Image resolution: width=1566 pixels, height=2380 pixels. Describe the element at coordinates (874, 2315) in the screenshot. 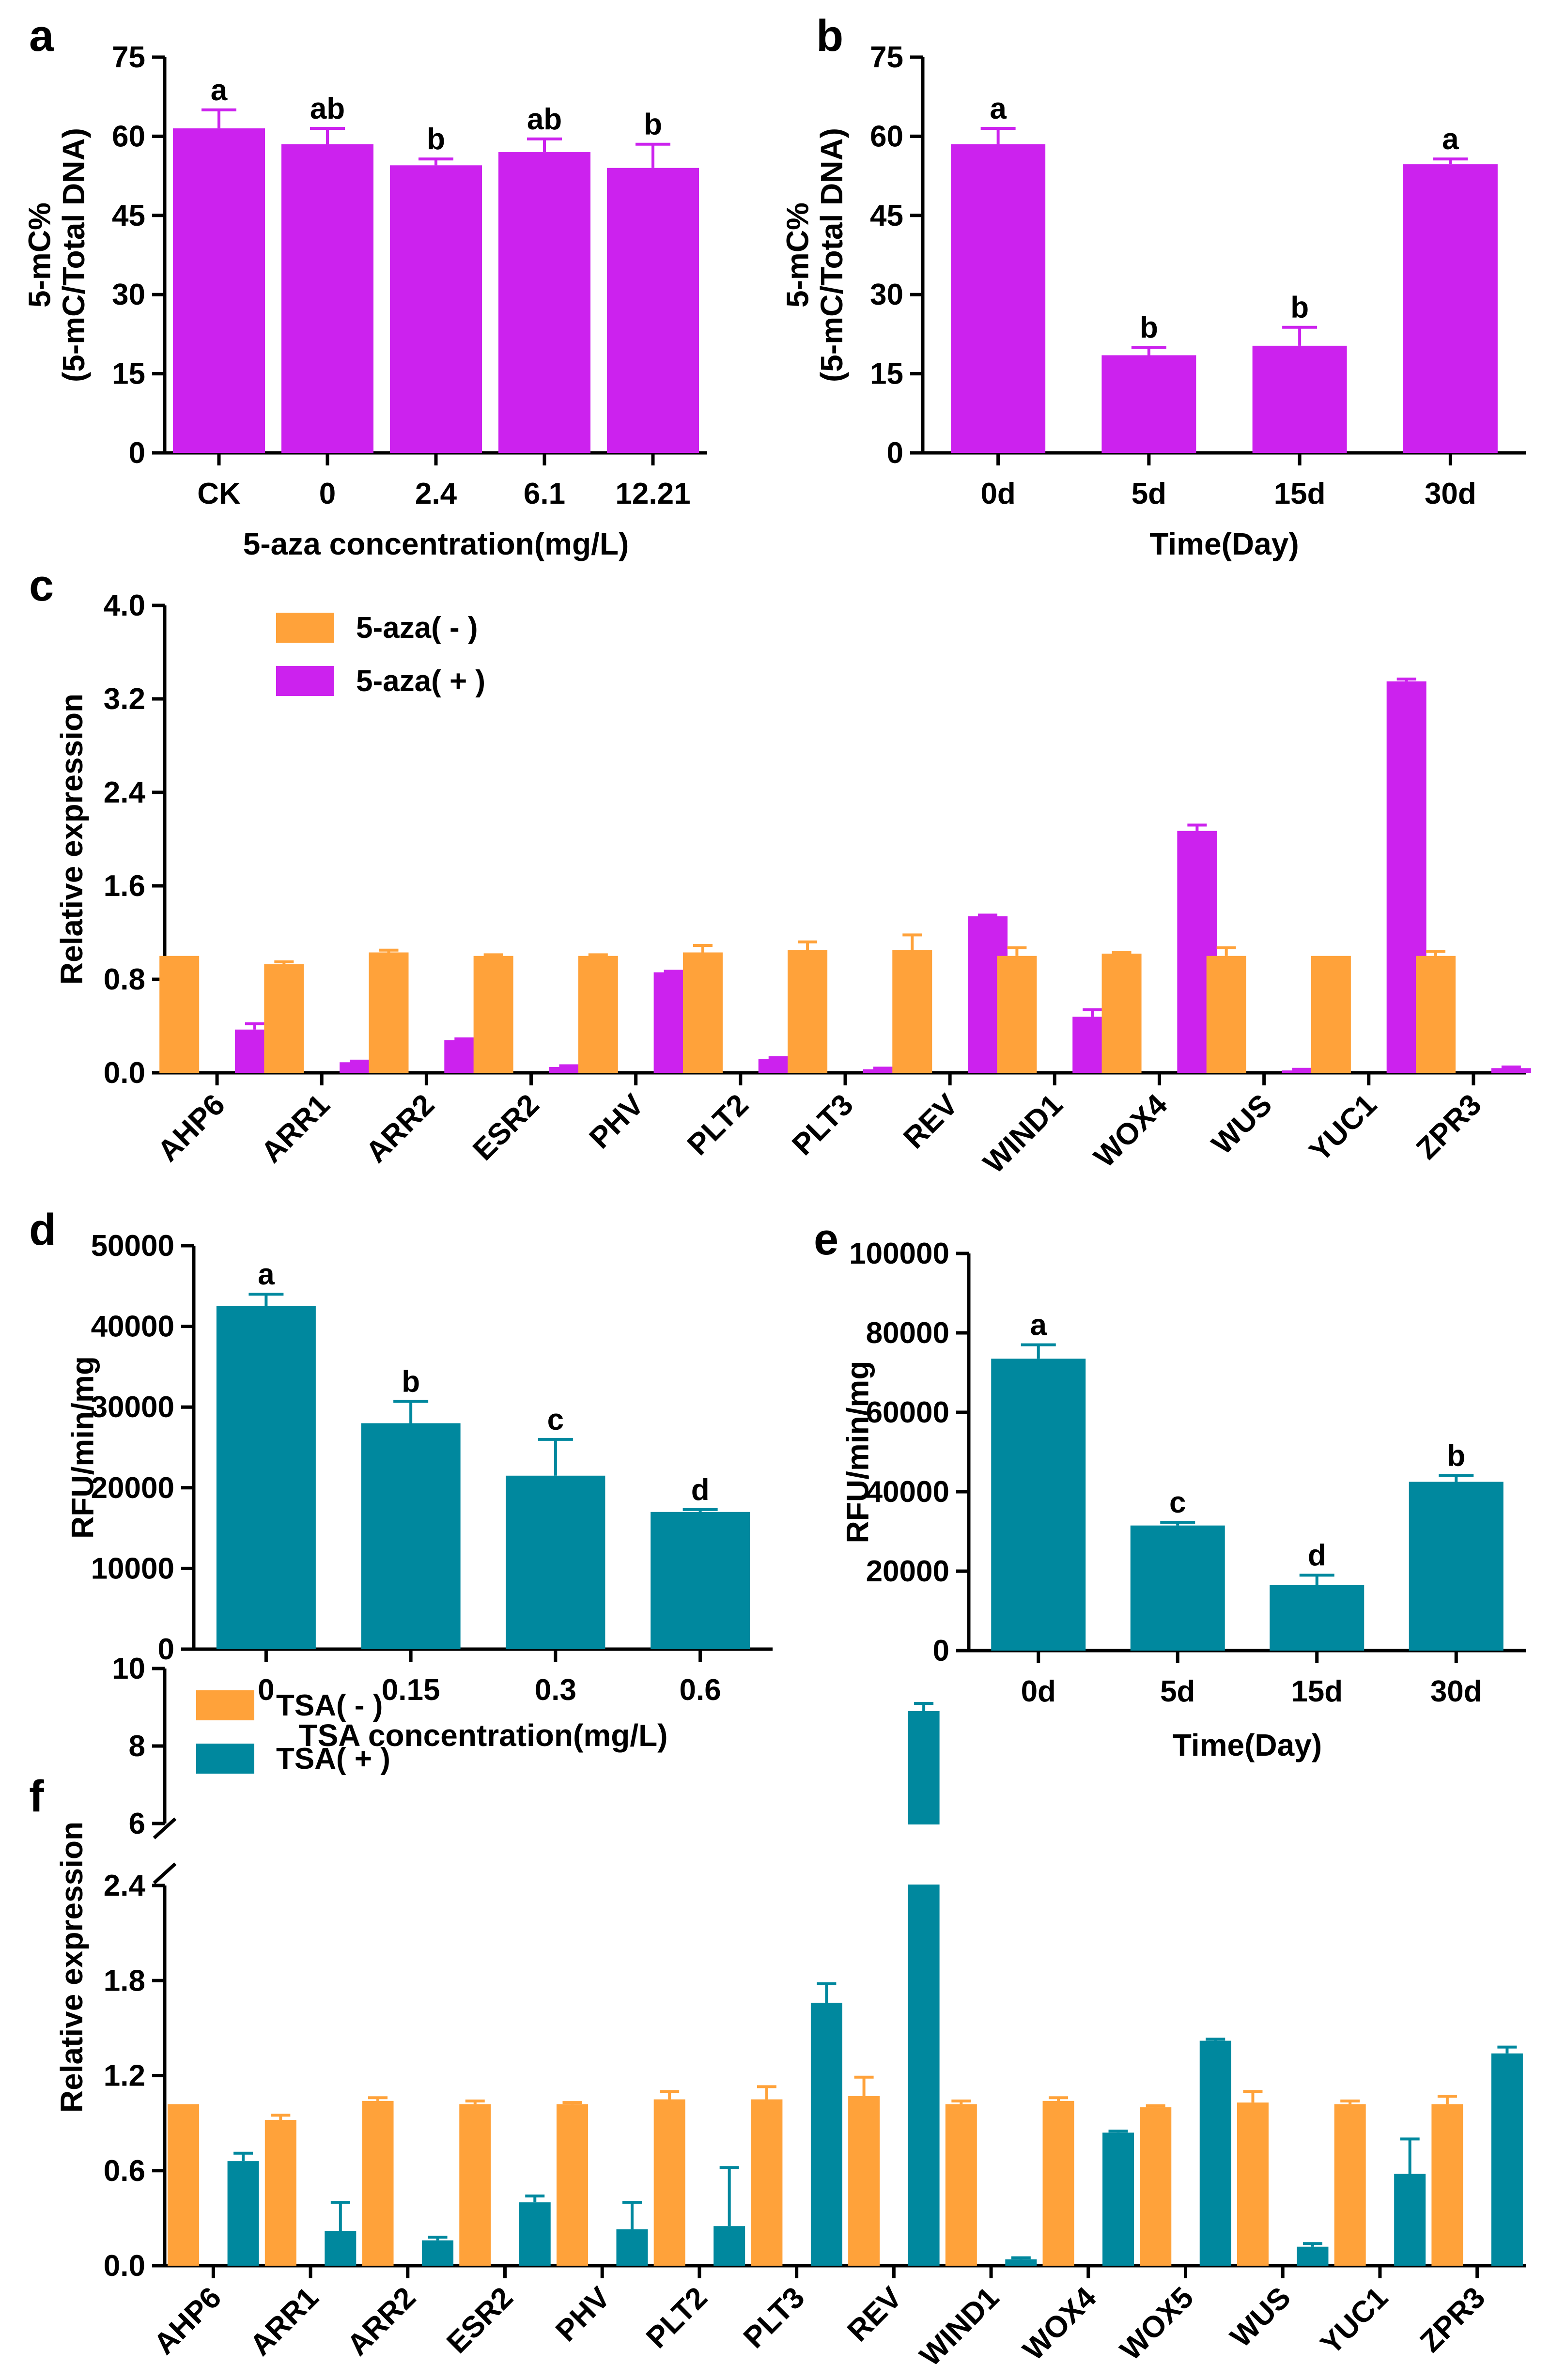

I see `x-tick-label: REV` at that location.